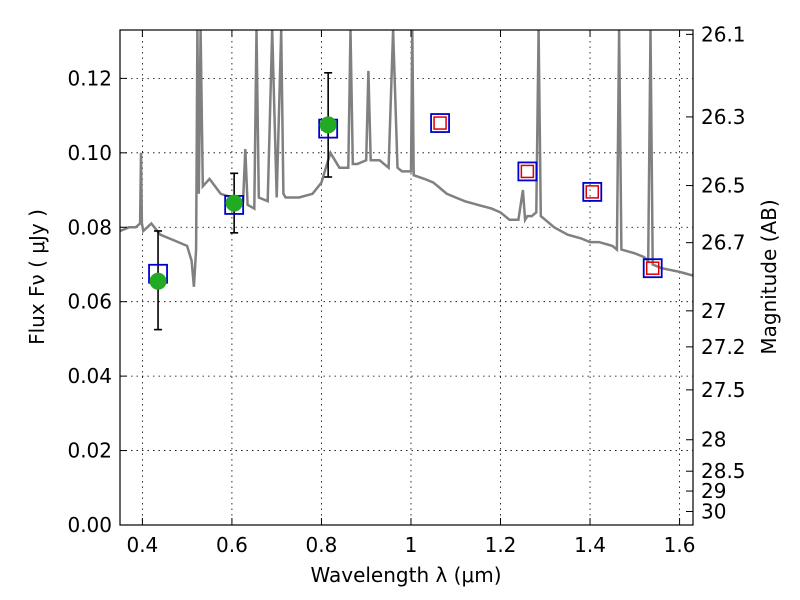 The image size is (800, 600). Describe the element at coordinates (546, 195) in the screenshot. I see `upper-limit-markers` at that location.